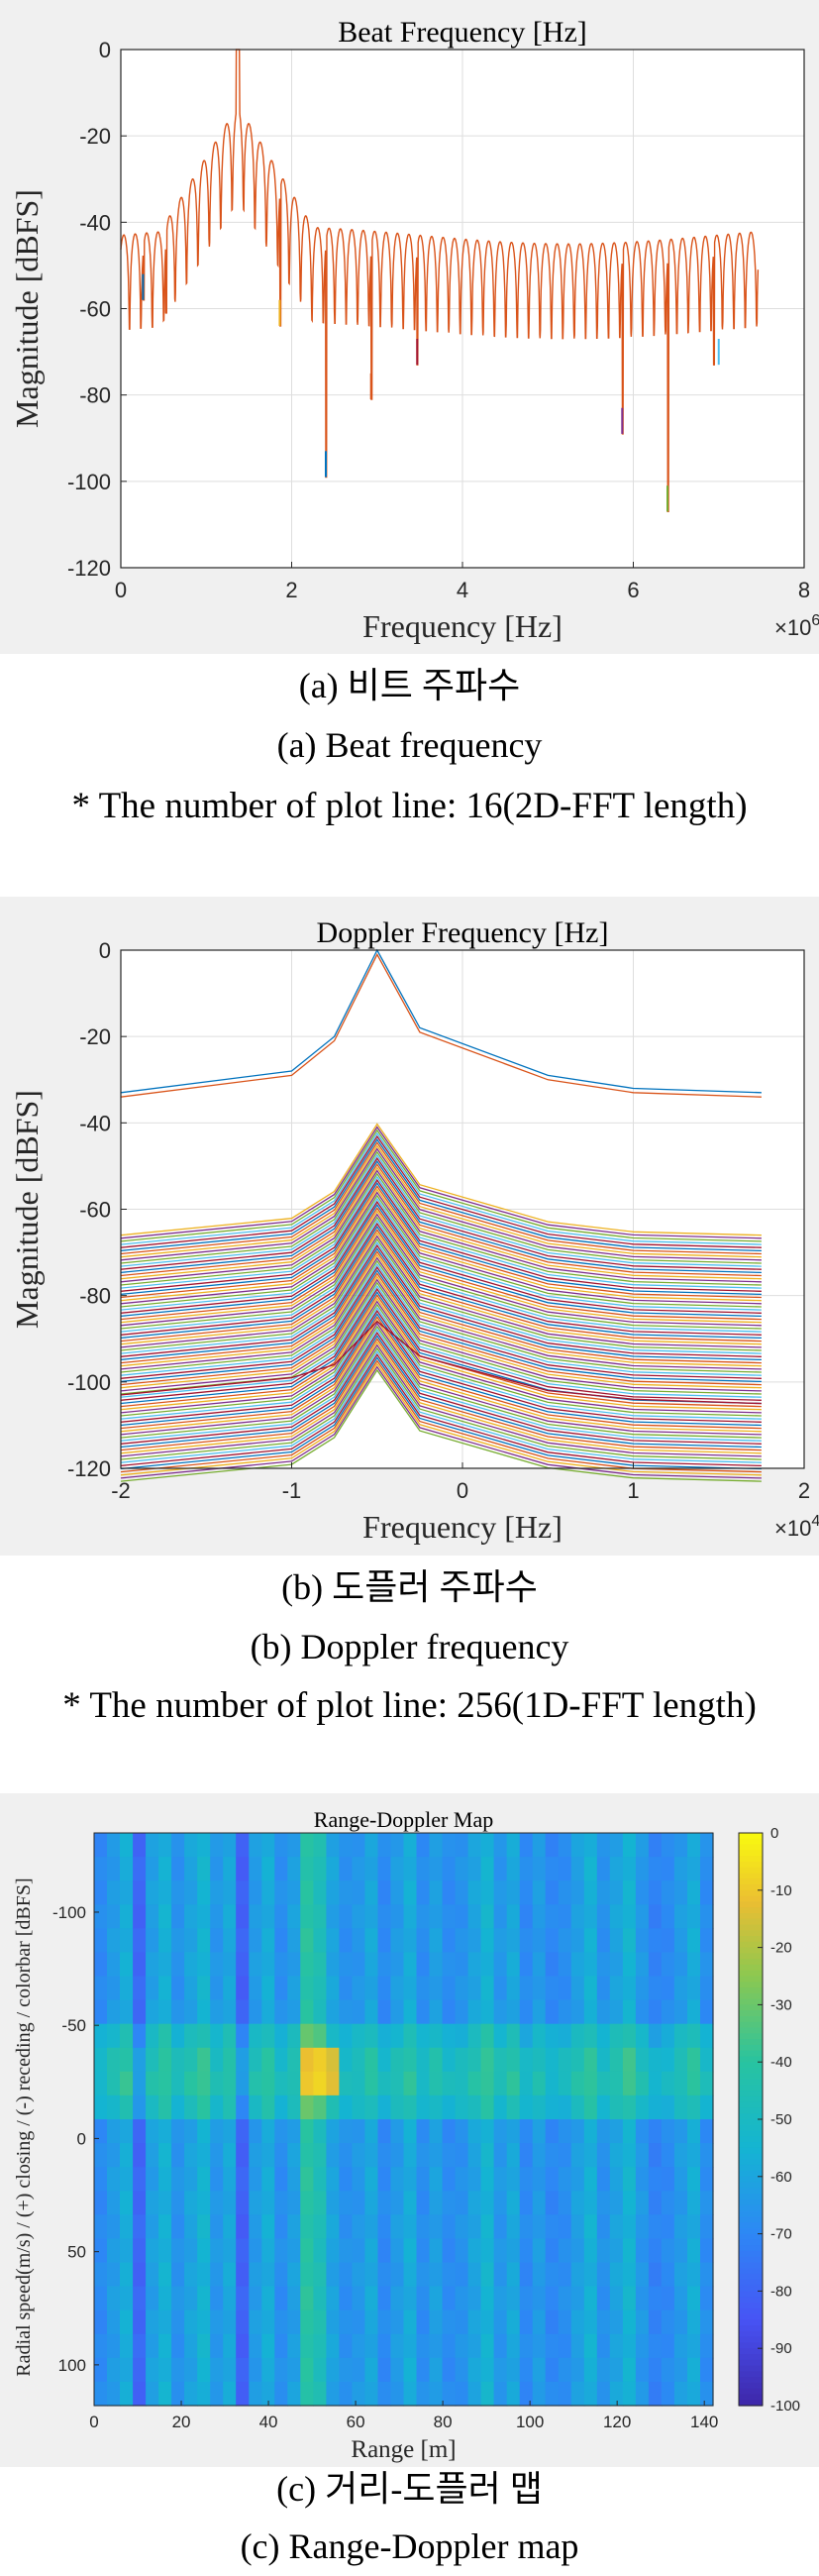 The height and width of the screenshot is (2576, 819). What do you see at coordinates (105, 50) in the screenshot?
I see `beat-ytick-label-0: 0` at bounding box center [105, 50].